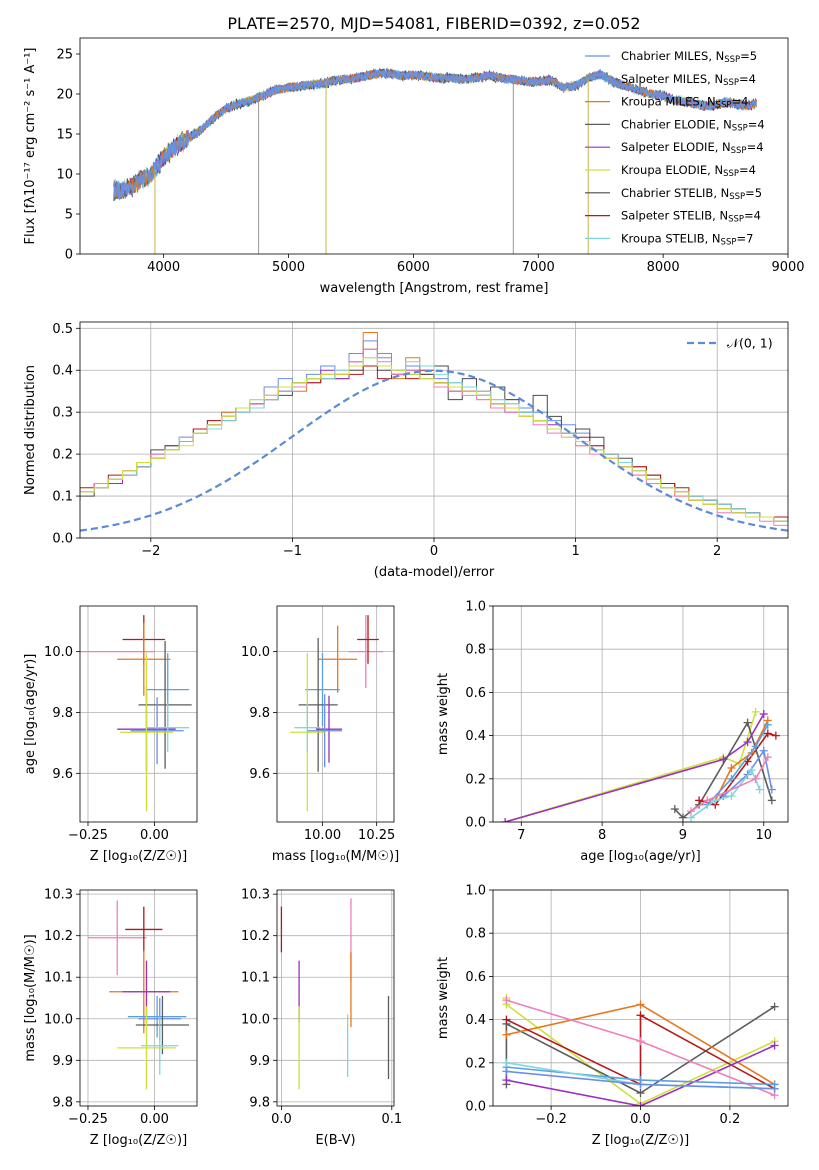  Describe the element at coordinates (259, 774) in the screenshot. I see `y-tick-label: 9.6` at that location.